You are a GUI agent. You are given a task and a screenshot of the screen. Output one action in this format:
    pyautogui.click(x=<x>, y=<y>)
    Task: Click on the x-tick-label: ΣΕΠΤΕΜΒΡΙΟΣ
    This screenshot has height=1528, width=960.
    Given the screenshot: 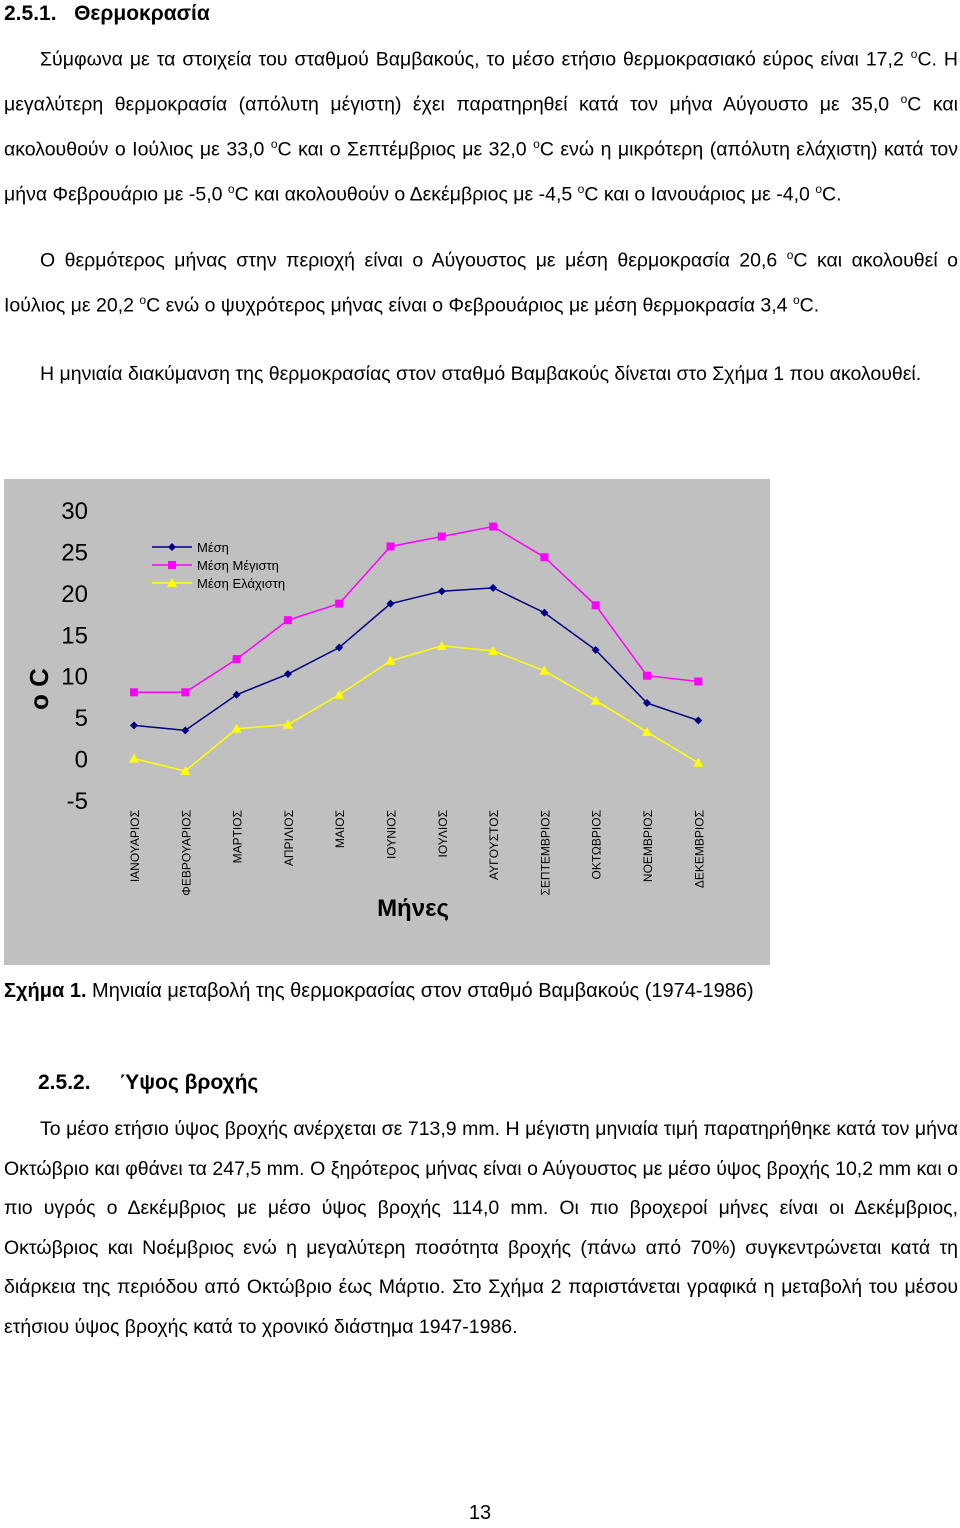 What is the action you would take?
    pyautogui.click(x=545, y=853)
    